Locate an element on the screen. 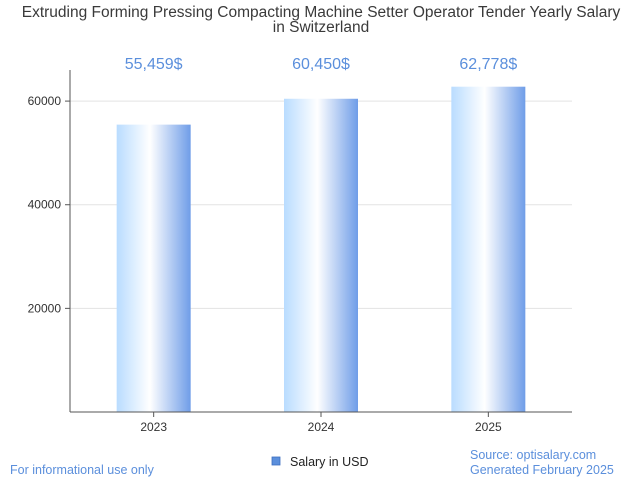  y-axis-ticks: 20000 40000 60000 is located at coordinates (49, 204).